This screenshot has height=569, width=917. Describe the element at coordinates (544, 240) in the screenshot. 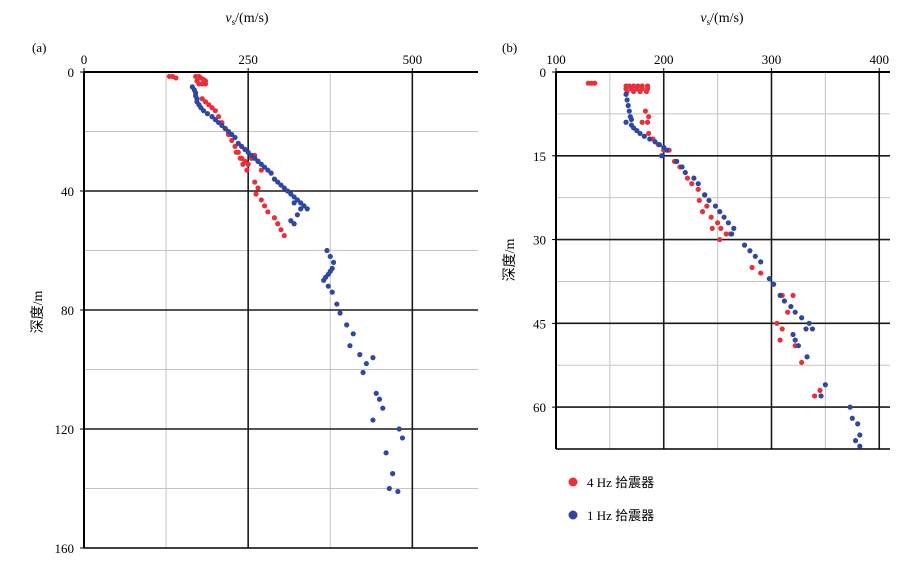

I see `panel-b-y-ticks: 0 15 30 45 60` at that location.